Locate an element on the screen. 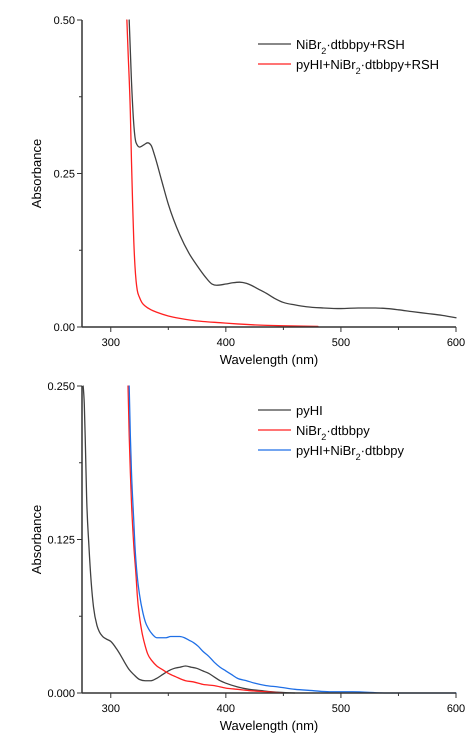 The image size is (474, 743). legend-label: pyHI+NiBr$_{2}$·dtbbpy is located at coordinates (350, 452).